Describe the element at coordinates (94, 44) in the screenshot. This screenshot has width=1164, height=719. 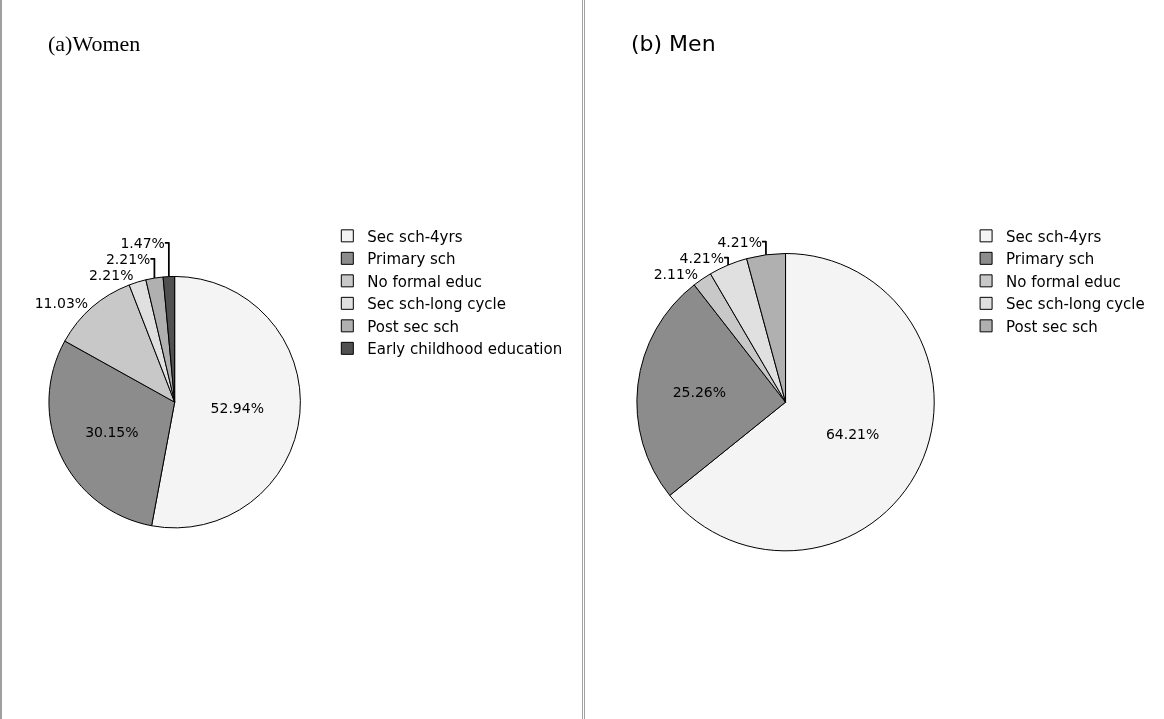
I see `chart-title: (a)Women` at that location.